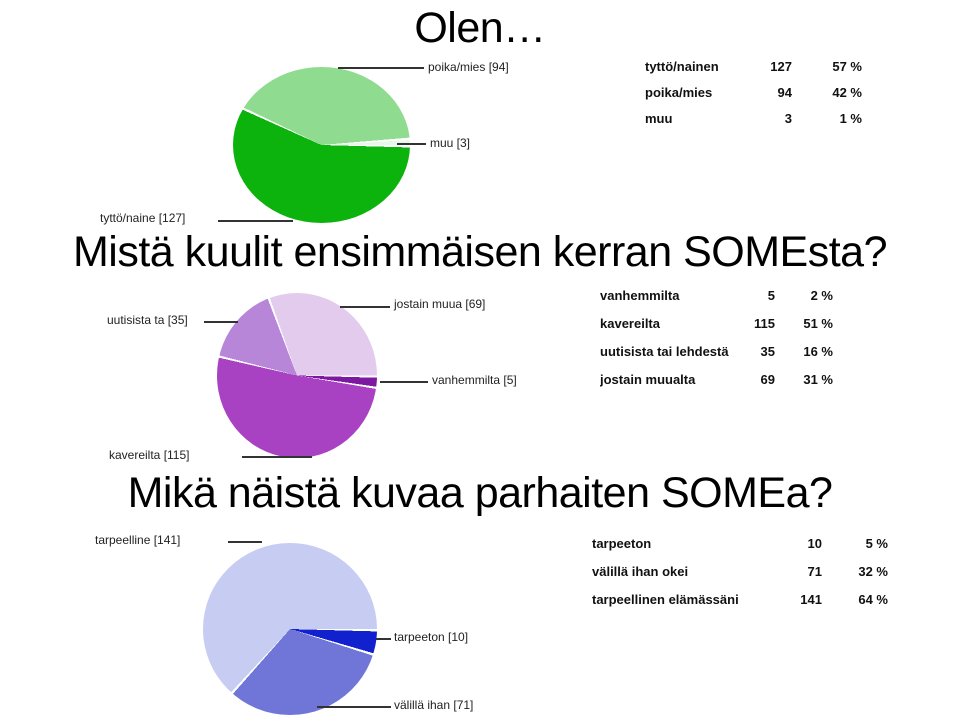 The height and width of the screenshot is (720, 960). What do you see at coordinates (648, 379) in the screenshot?
I see `row-label: jostain muualta` at bounding box center [648, 379].